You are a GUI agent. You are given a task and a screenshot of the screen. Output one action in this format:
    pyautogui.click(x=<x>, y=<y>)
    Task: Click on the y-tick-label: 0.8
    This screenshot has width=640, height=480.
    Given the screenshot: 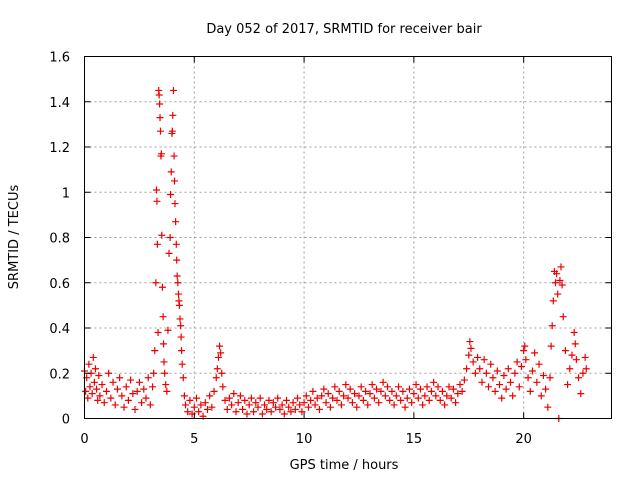 What is the action you would take?
    pyautogui.click(x=59, y=239)
    